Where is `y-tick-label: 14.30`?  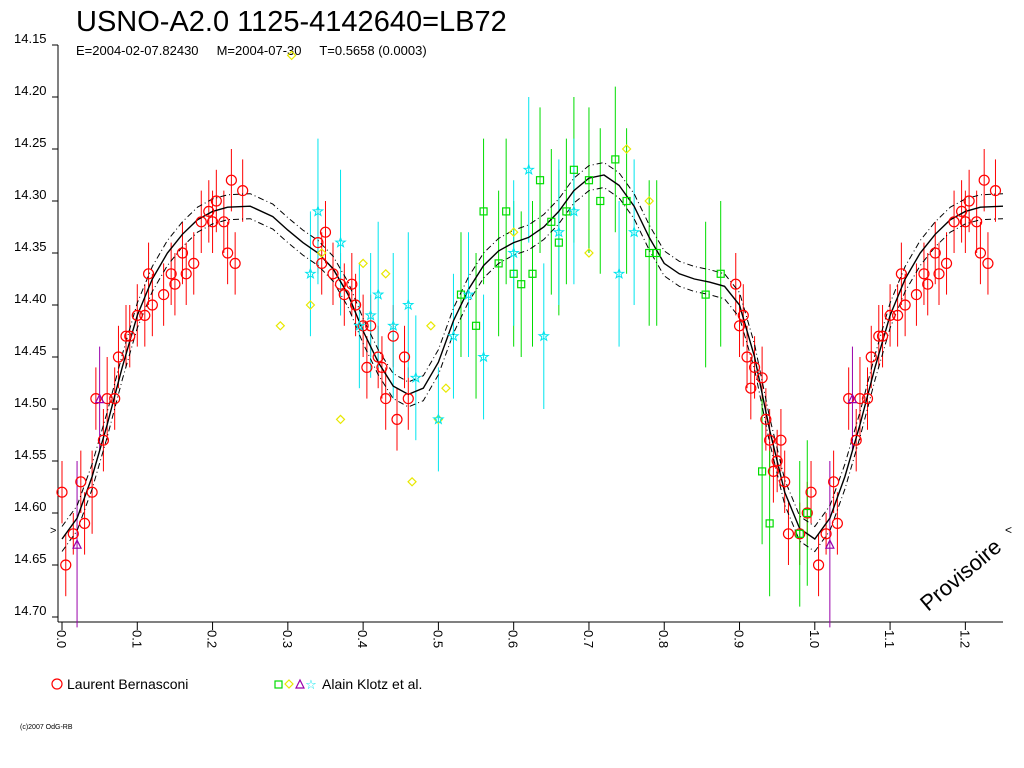 y-tick-label: 14.30 is located at coordinates (30, 194).